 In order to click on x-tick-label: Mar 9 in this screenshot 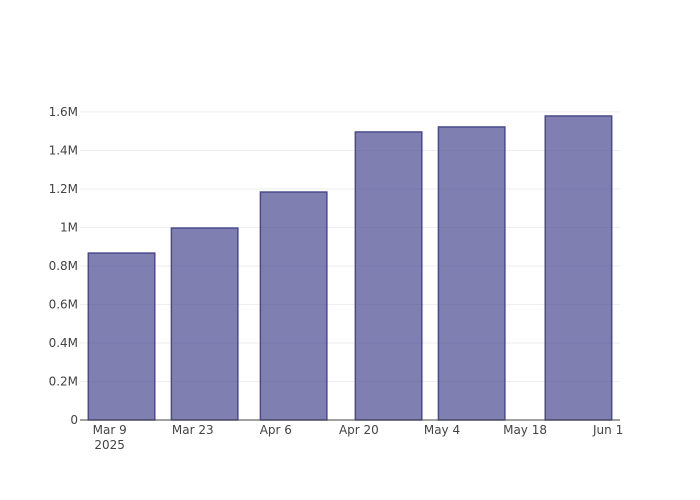, I will do `click(110, 430)`.